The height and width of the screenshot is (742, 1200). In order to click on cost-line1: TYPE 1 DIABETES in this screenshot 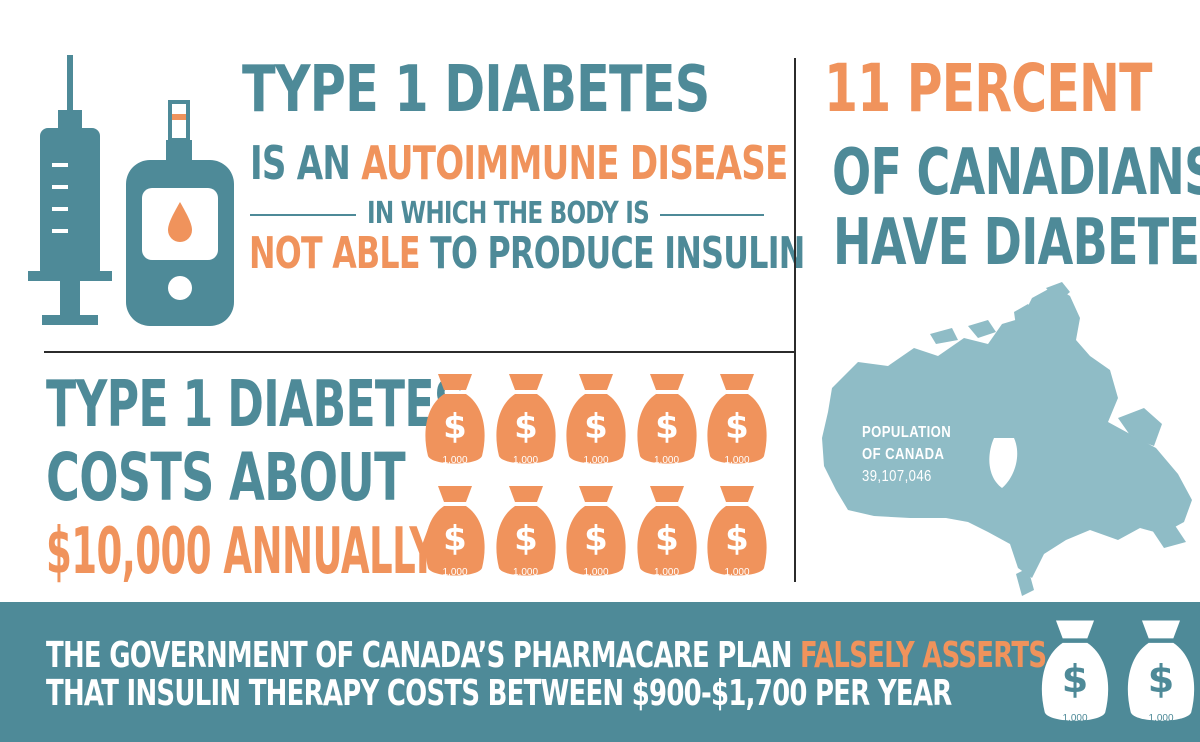, I will do `click(256, 405)`.